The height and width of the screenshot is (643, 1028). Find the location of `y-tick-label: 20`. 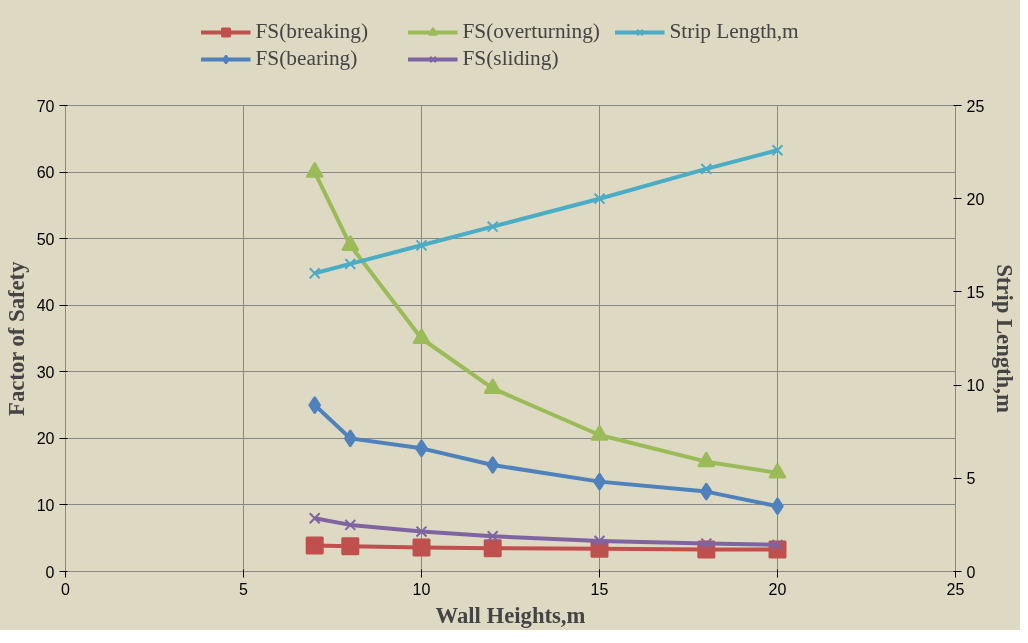

y-tick-label: 20 is located at coordinates (45, 439).